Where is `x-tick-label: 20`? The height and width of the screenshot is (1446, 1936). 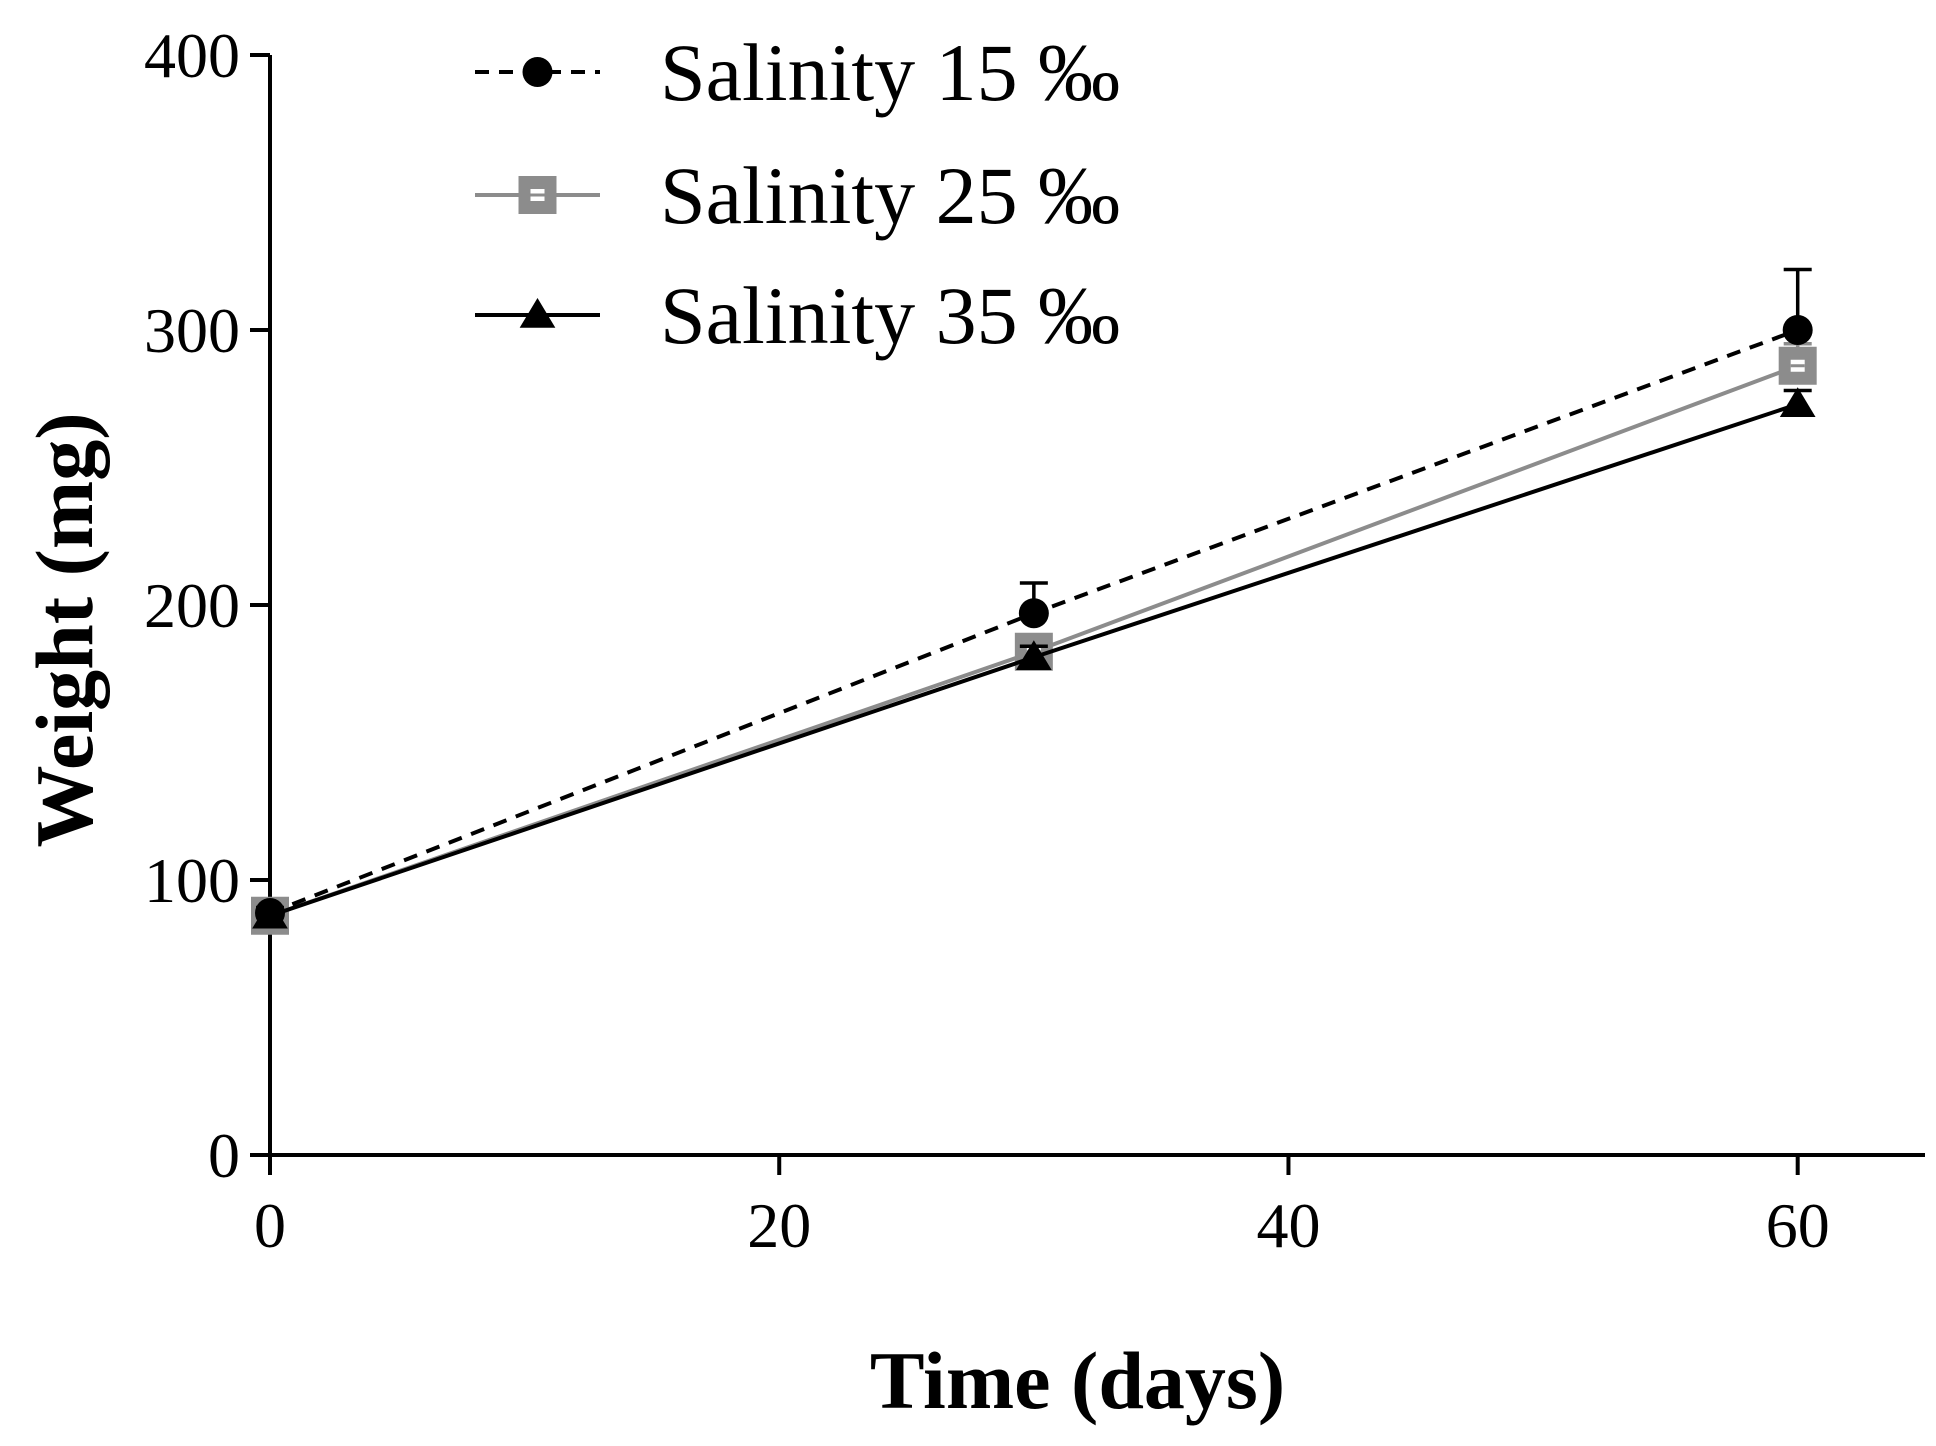
x-tick-label: 20 is located at coordinates (779, 1225).